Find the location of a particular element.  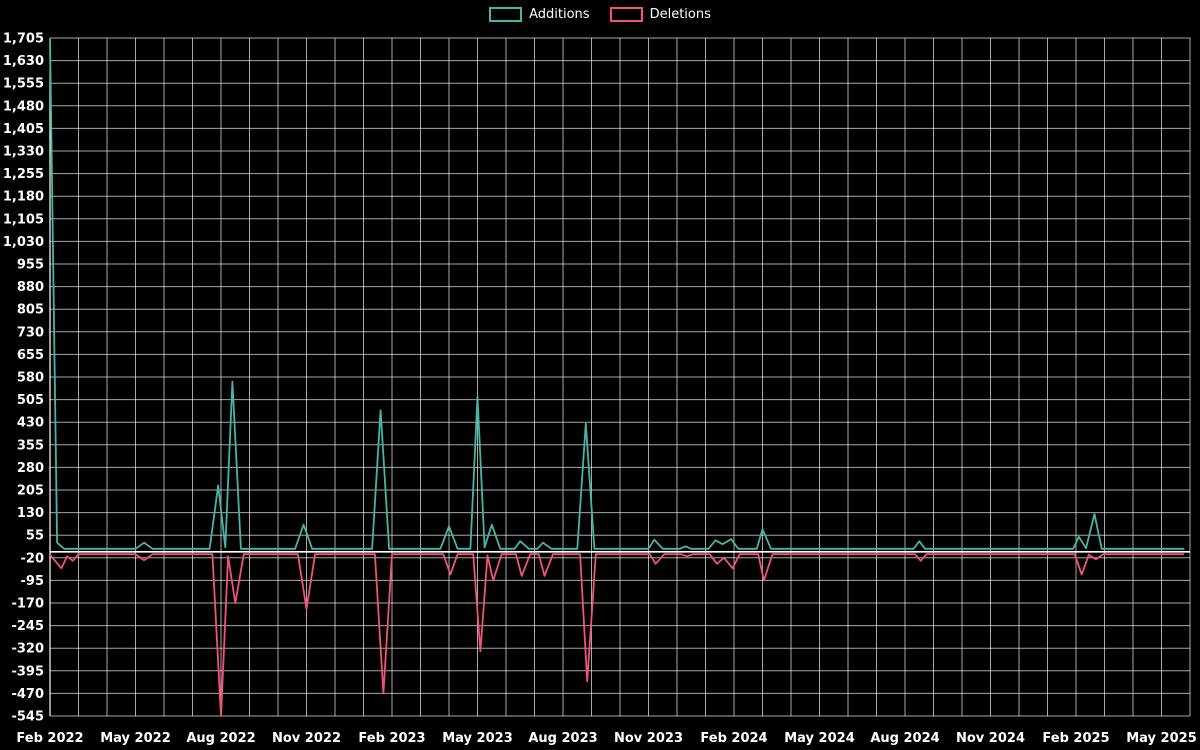

x-tick-label: May 2024 is located at coordinates (819, 738).